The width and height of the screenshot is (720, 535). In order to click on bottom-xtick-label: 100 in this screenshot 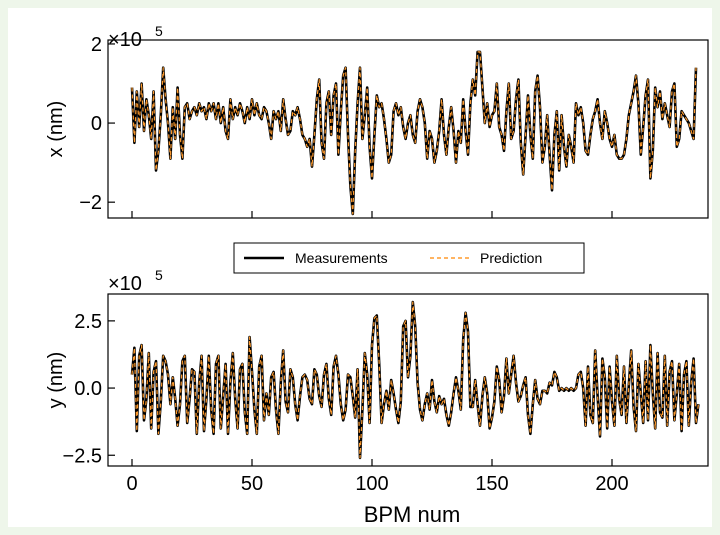, I will do `click(371, 484)`.